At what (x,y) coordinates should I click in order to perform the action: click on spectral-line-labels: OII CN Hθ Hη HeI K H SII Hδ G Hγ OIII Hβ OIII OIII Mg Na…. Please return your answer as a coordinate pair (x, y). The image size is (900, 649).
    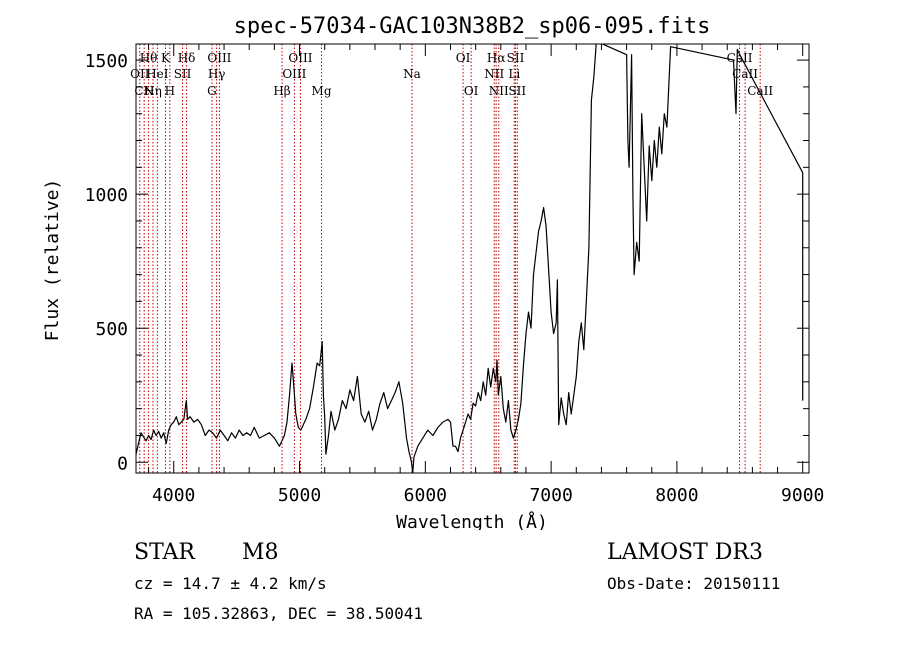
    Looking at the image, I should click on (451, 74).